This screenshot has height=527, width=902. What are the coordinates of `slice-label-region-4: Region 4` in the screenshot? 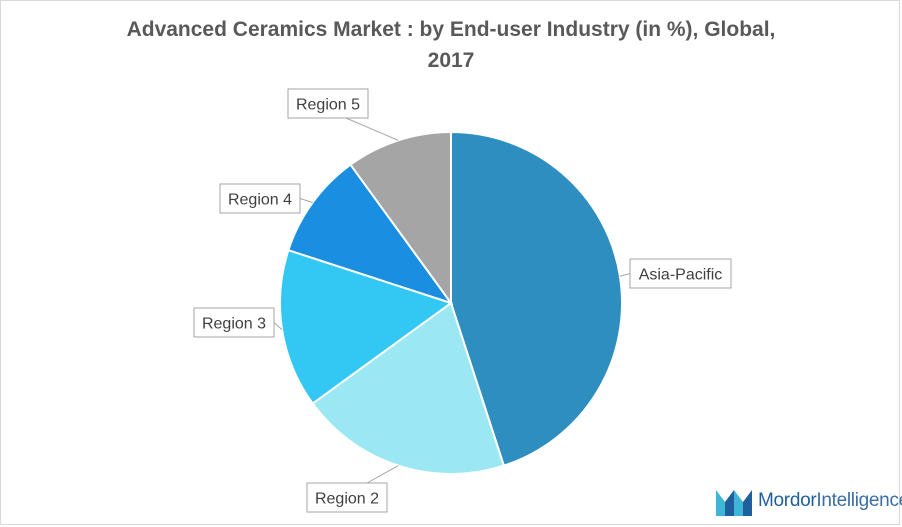 It's located at (260, 198).